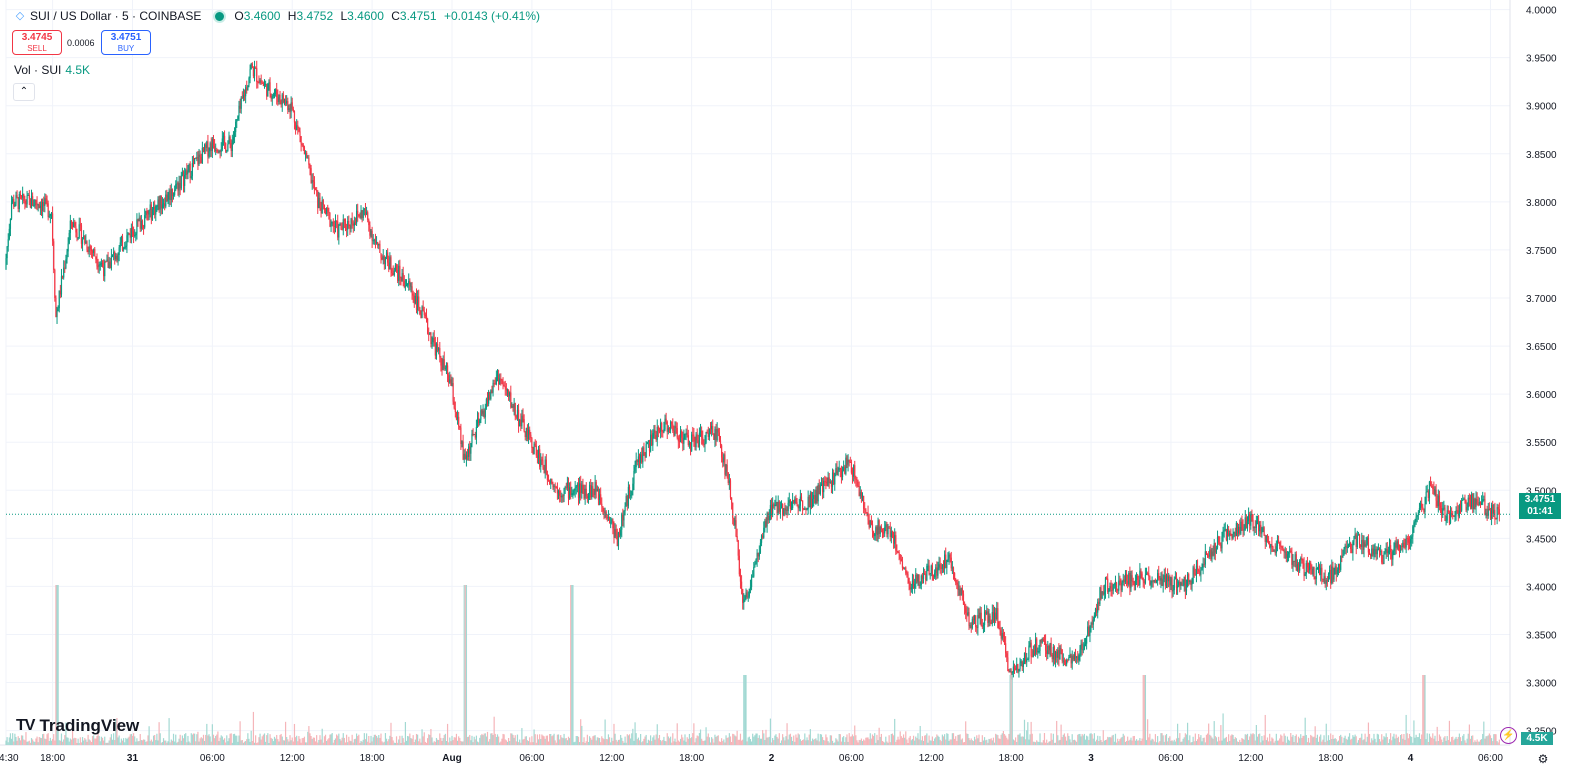  What do you see at coordinates (9, 758) in the screenshot?
I see `x-tick-label: 14:30` at bounding box center [9, 758].